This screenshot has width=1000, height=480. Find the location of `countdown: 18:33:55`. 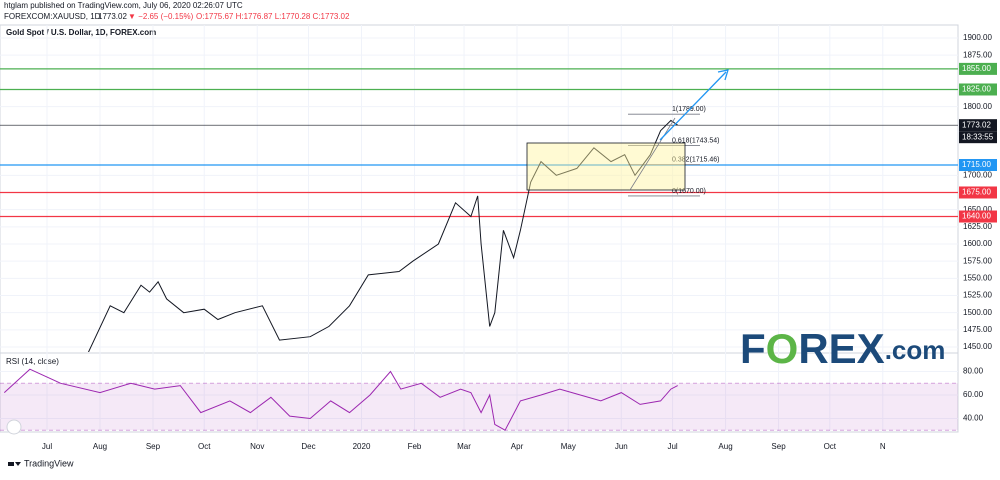

countdown: 18:33:55 is located at coordinates (978, 136).